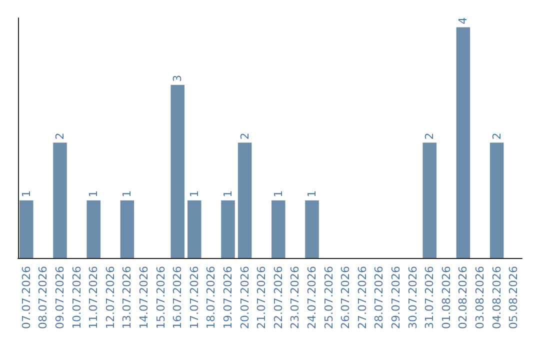  What do you see at coordinates (144, 298) in the screenshot?
I see `x-tick-label: 14.07.2026` at bounding box center [144, 298].